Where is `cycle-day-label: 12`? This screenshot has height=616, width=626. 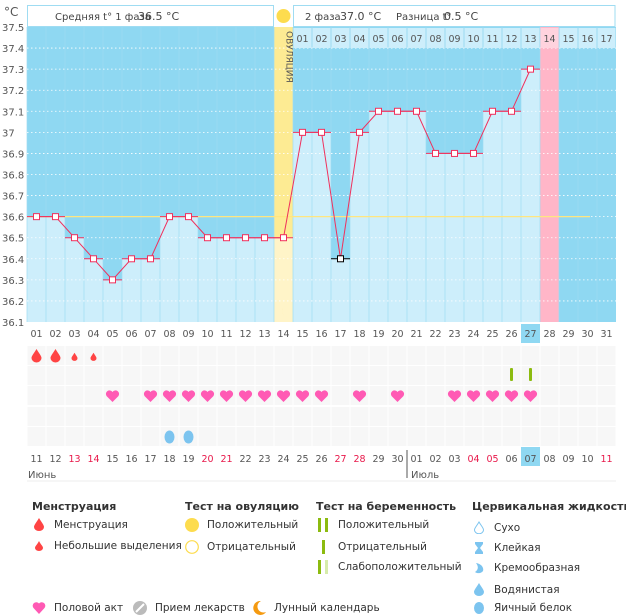 cycle-day-label: 12 is located at coordinates (245, 334).